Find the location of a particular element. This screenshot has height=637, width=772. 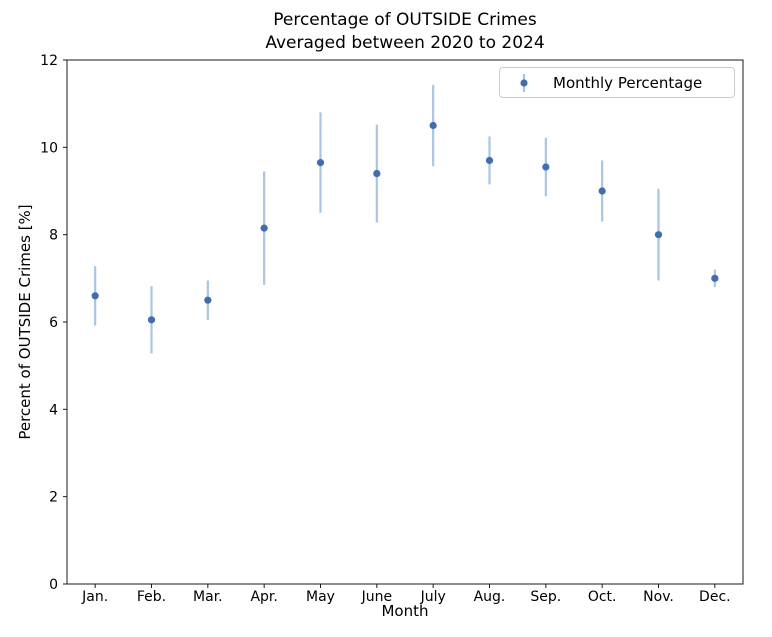

x-tick-label: Sep. is located at coordinates (545, 597).